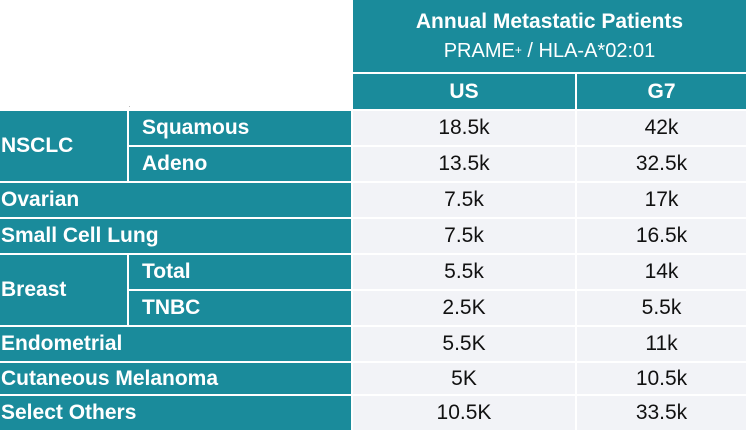  What do you see at coordinates (464, 378) in the screenshot?
I see `cell-cutaneous-melanoma-us: 5K` at bounding box center [464, 378].